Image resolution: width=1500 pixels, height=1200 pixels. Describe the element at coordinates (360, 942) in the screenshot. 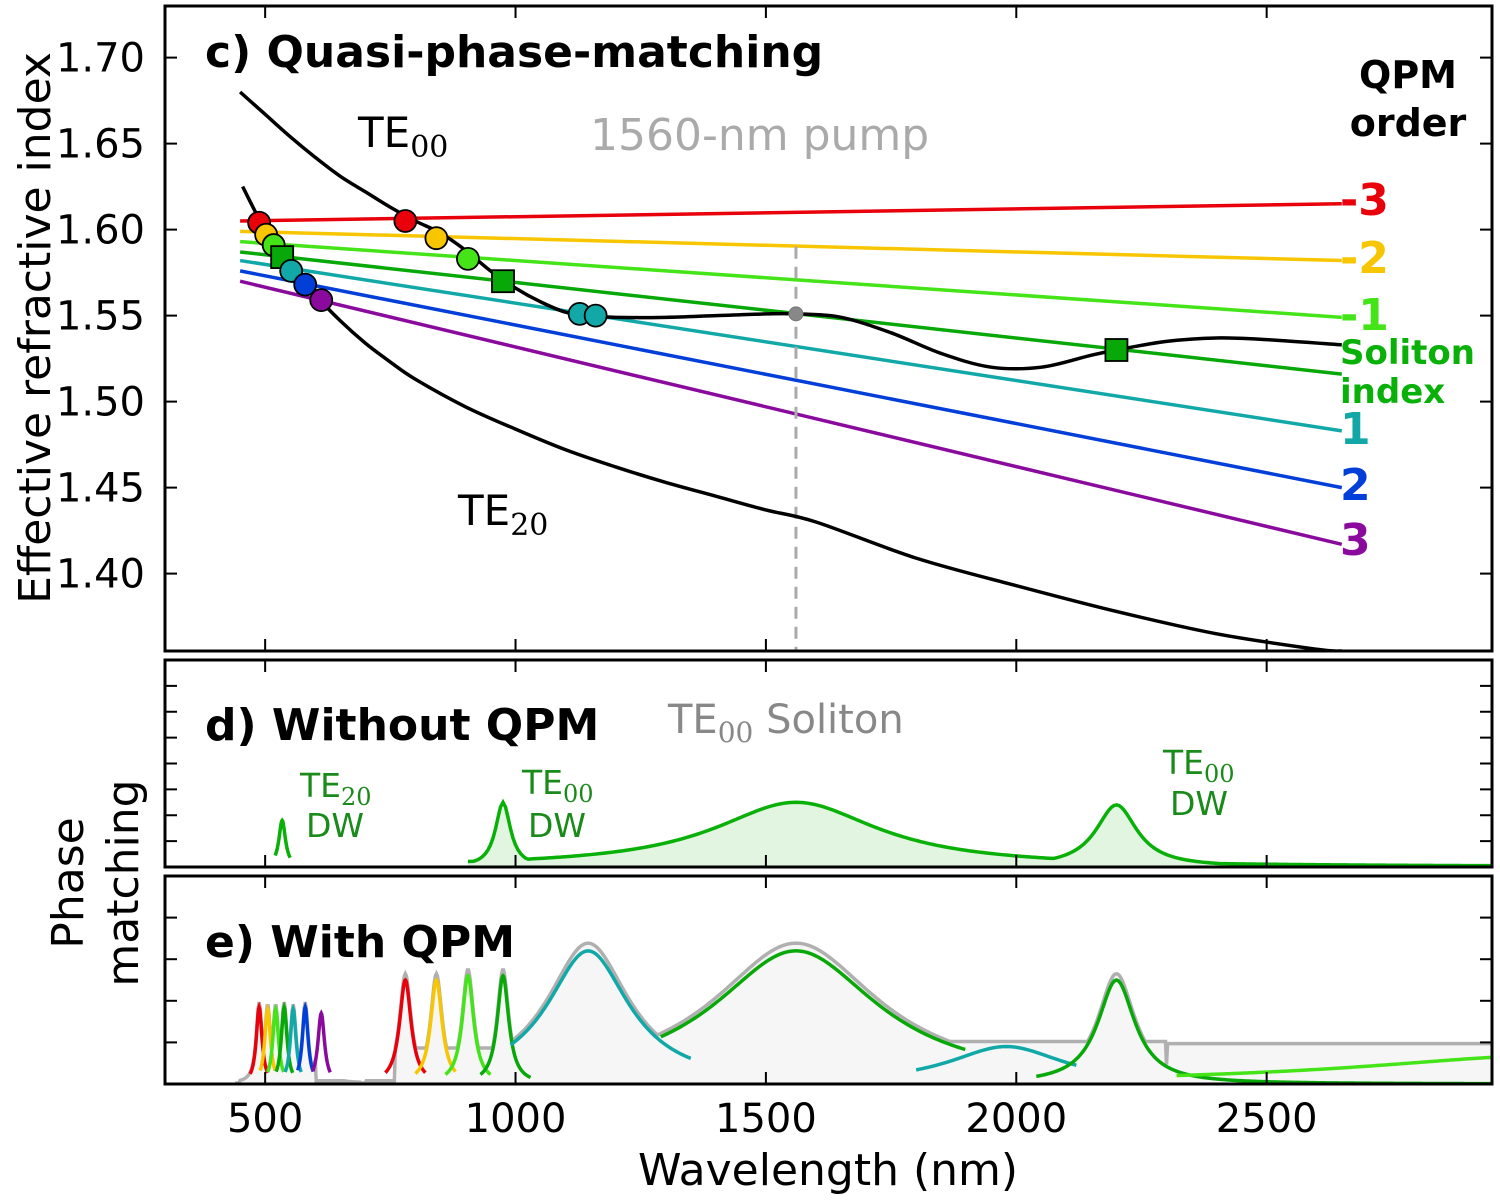

I see `panel-e-title: e) With QPM` at that location.